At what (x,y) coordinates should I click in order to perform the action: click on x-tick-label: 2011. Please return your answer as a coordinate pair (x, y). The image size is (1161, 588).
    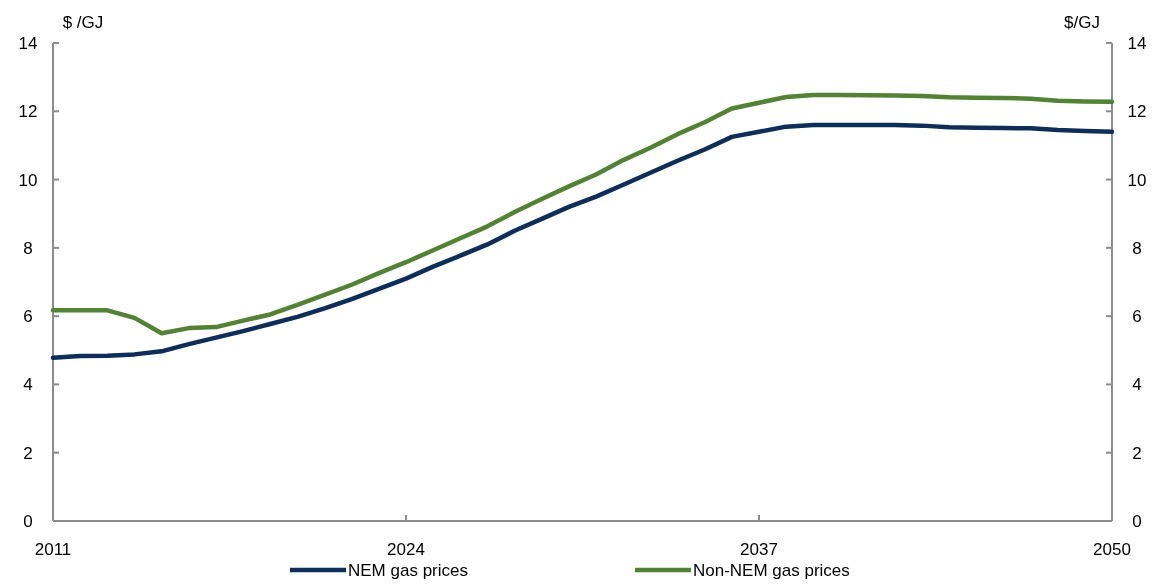
    Looking at the image, I should click on (53, 549).